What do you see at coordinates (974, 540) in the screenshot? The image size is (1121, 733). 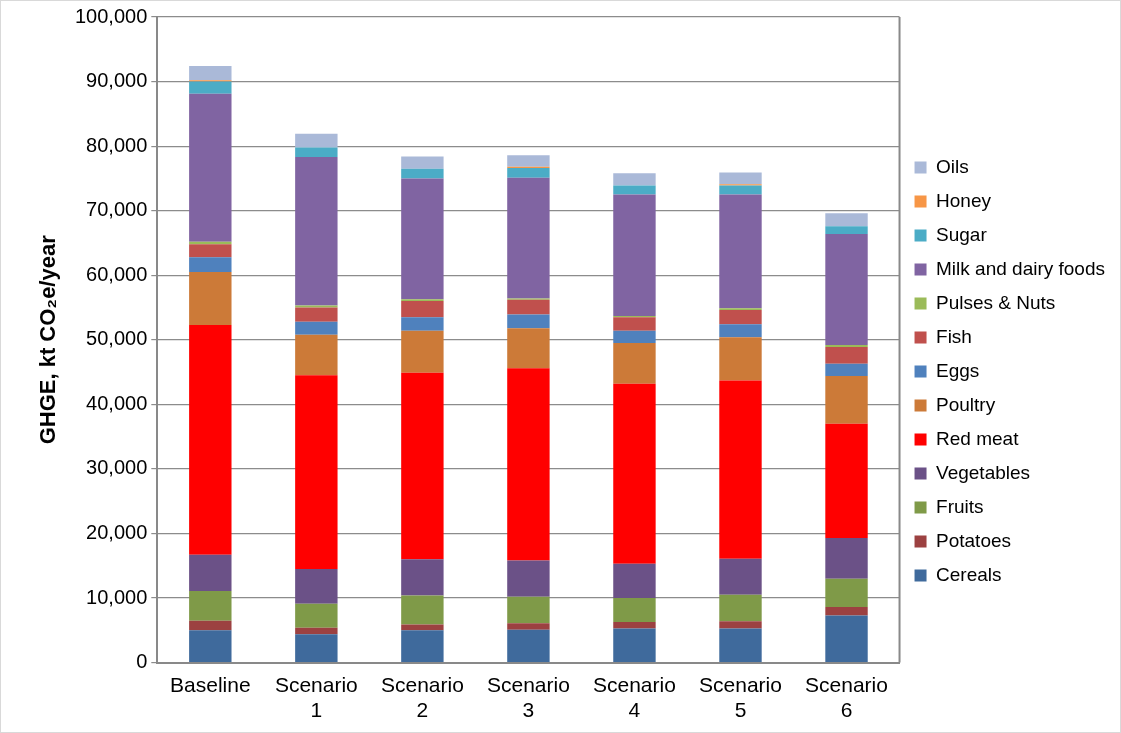 I see `legend-label: Potatoes` at bounding box center [974, 540].